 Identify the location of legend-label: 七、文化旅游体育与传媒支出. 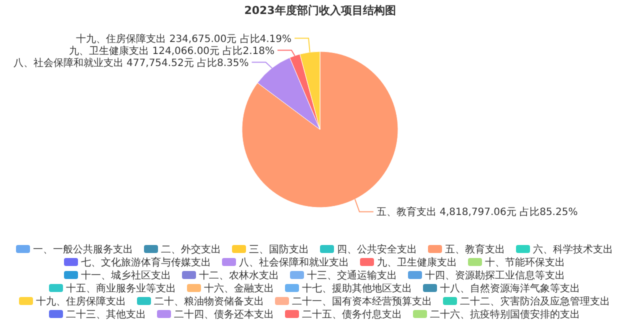
(146, 262).